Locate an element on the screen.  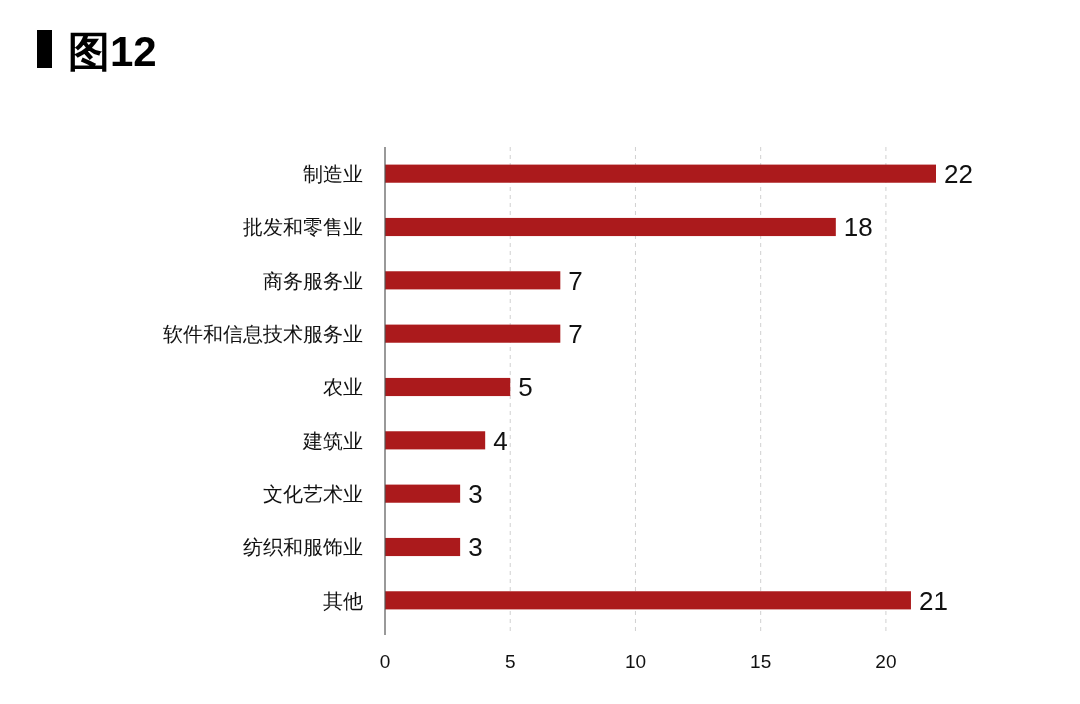
x-tick-label: 0 is located at coordinates (385, 661).